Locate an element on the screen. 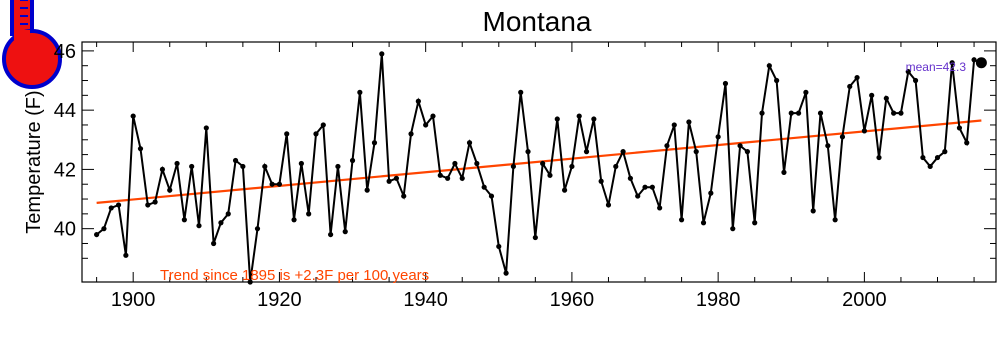 This screenshot has width=1000, height=343. x-tick-label: 1960 is located at coordinates (572, 300).